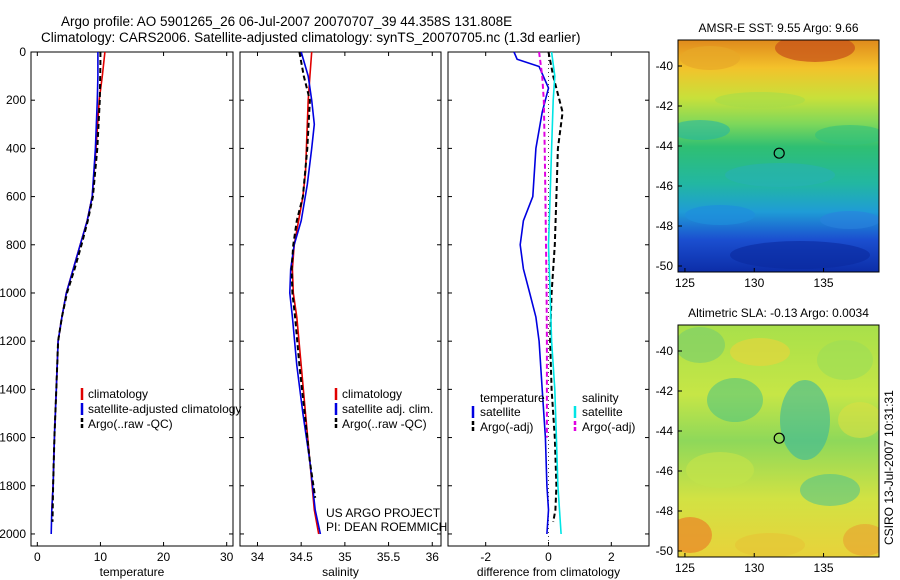 This screenshot has height=580, width=900. I want to click on sla-map-xtick-label: 130, so click(754, 568).